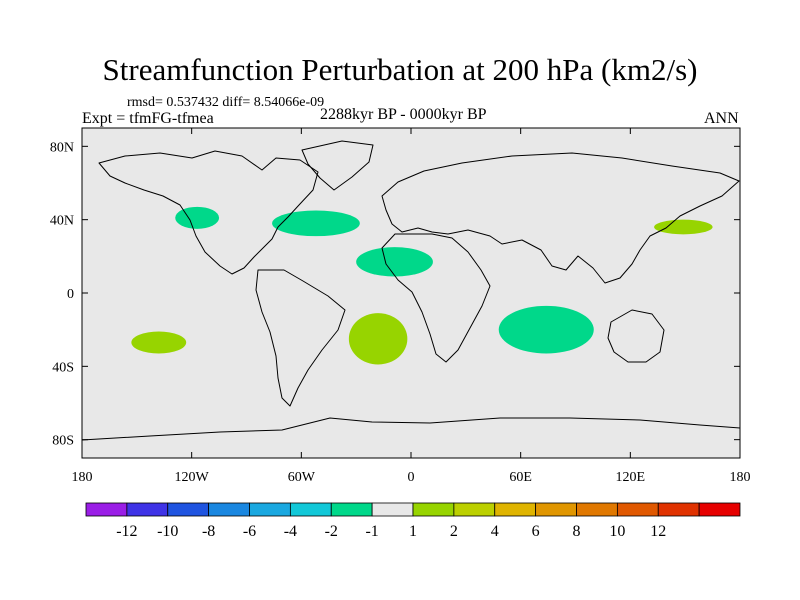 The image size is (800, 600). I want to click on coast-antarctica, so click(411, 429).